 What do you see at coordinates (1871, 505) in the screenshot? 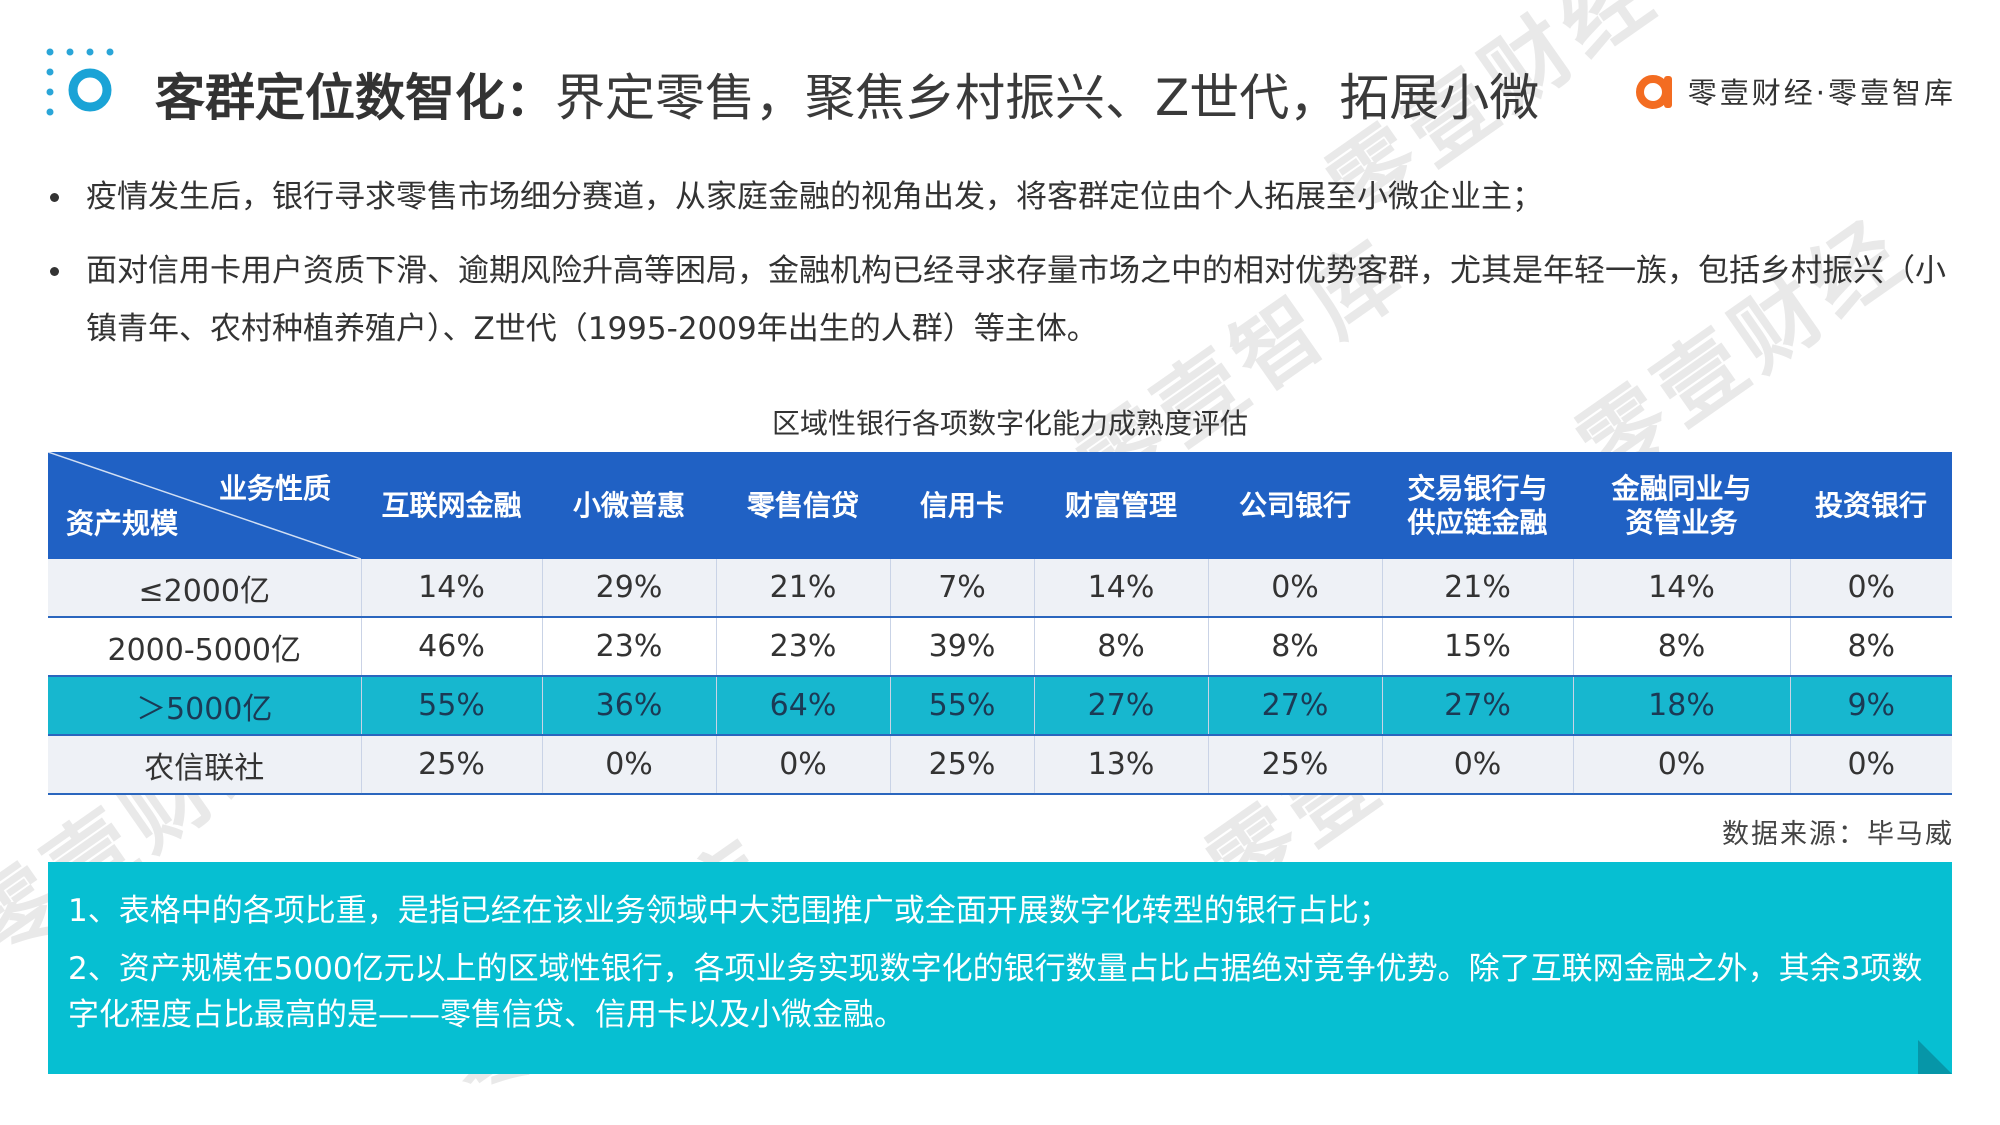
I see `column-header: 投资银行` at bounding box center [1871, 505].